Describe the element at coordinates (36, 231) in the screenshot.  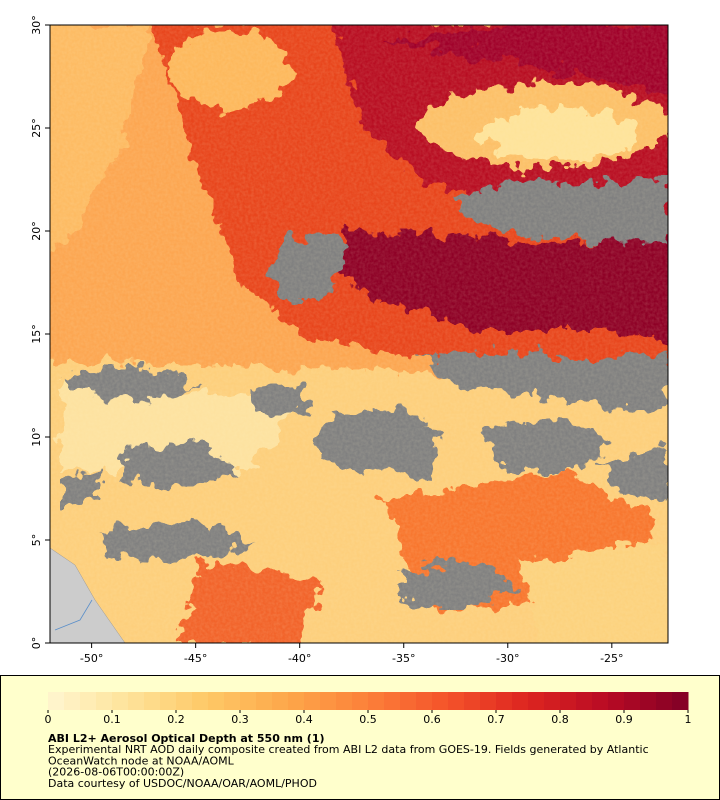
I see `y-tick-label: 20°` at that location.